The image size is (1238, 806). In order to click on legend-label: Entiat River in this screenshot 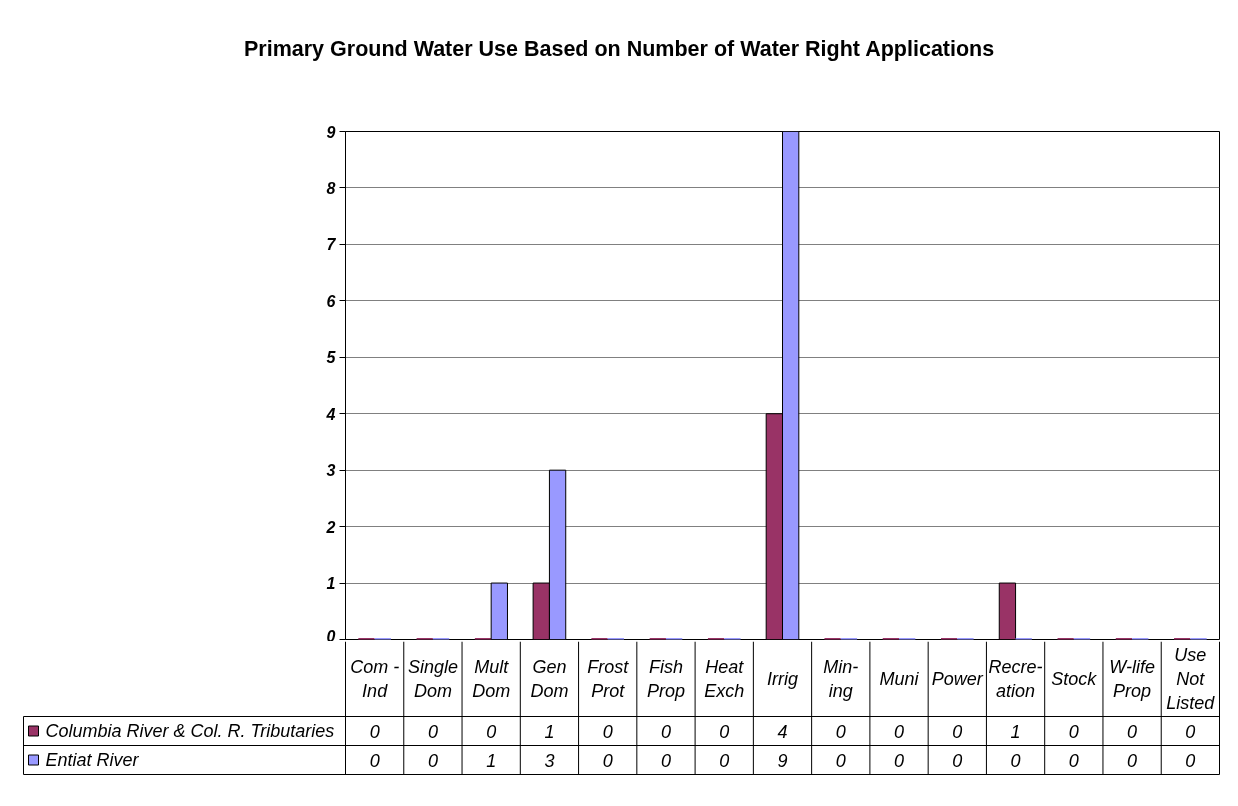, I will do `click(92, 760)`.